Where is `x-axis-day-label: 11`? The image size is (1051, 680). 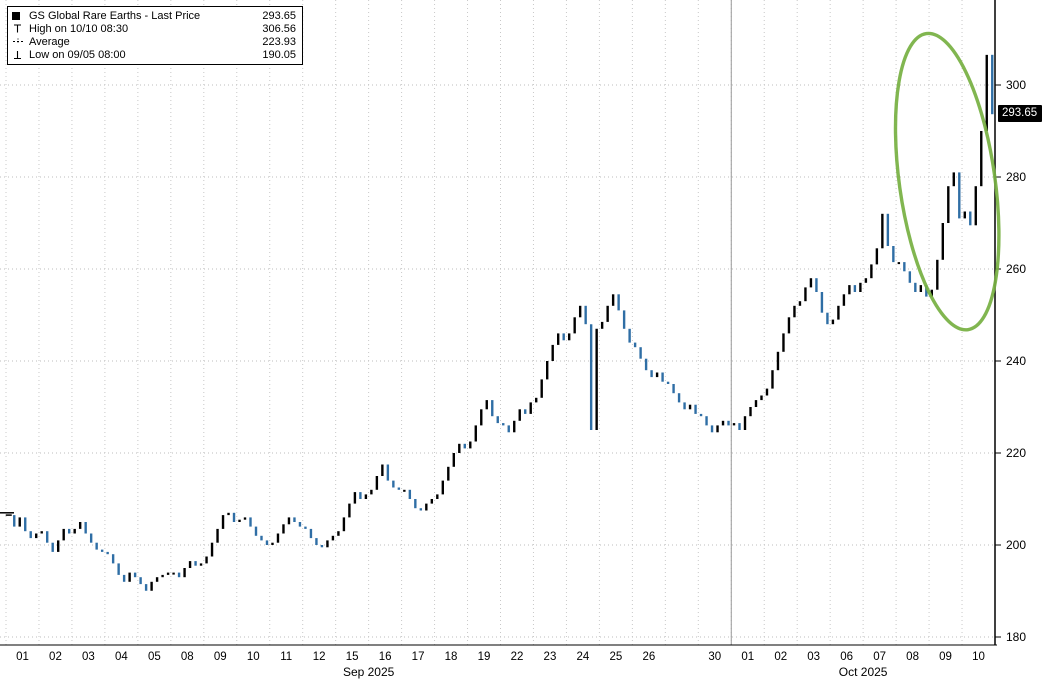 x-axis-day-label: 11 is located at coordinates (286, 657).